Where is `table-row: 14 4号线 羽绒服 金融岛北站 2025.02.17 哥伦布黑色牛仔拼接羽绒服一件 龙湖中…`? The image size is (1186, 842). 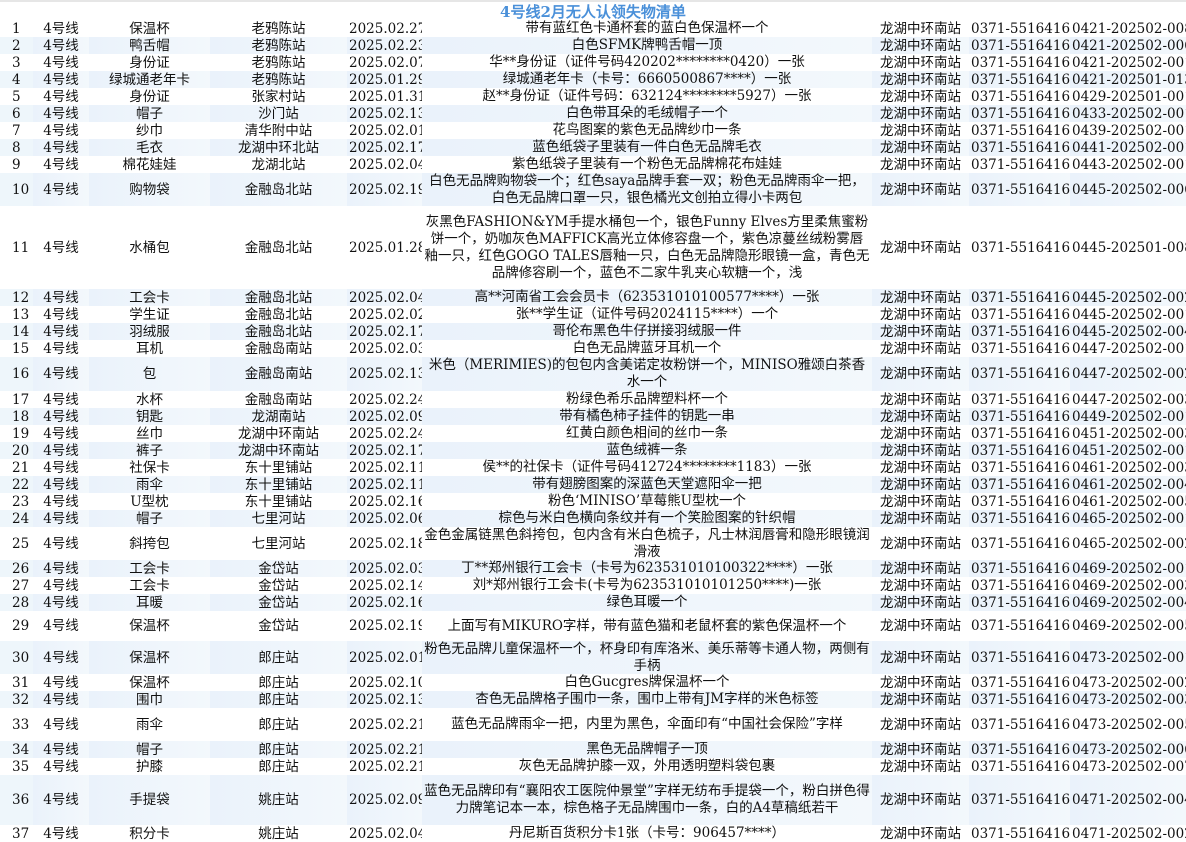
table-row: 14 4号线 羽绒服 金融岛北站 2025.02.17 哥伦布黑色牛仔拼接羽绒服一件 龙湖中… is located at coordinates (593, 331).